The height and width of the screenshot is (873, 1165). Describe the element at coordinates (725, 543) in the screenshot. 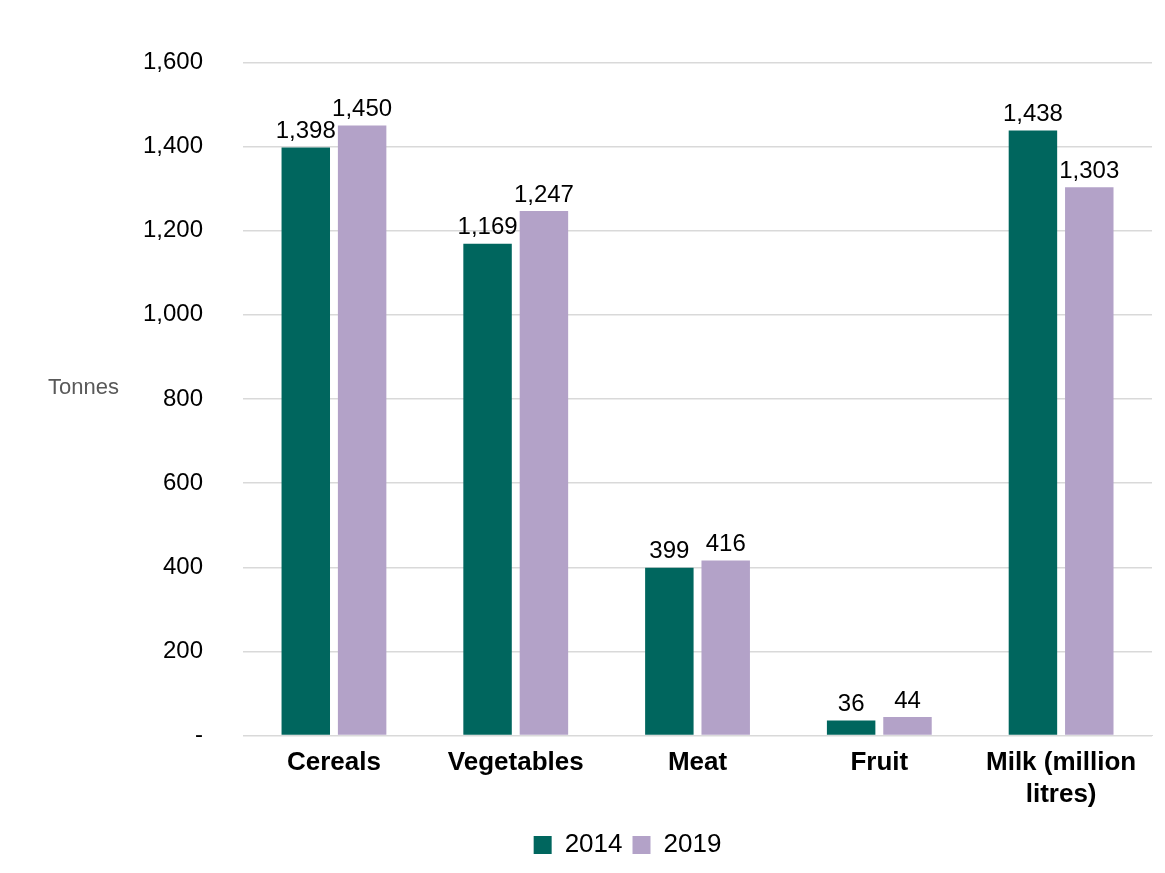

I see `data-label: 416` at that location.